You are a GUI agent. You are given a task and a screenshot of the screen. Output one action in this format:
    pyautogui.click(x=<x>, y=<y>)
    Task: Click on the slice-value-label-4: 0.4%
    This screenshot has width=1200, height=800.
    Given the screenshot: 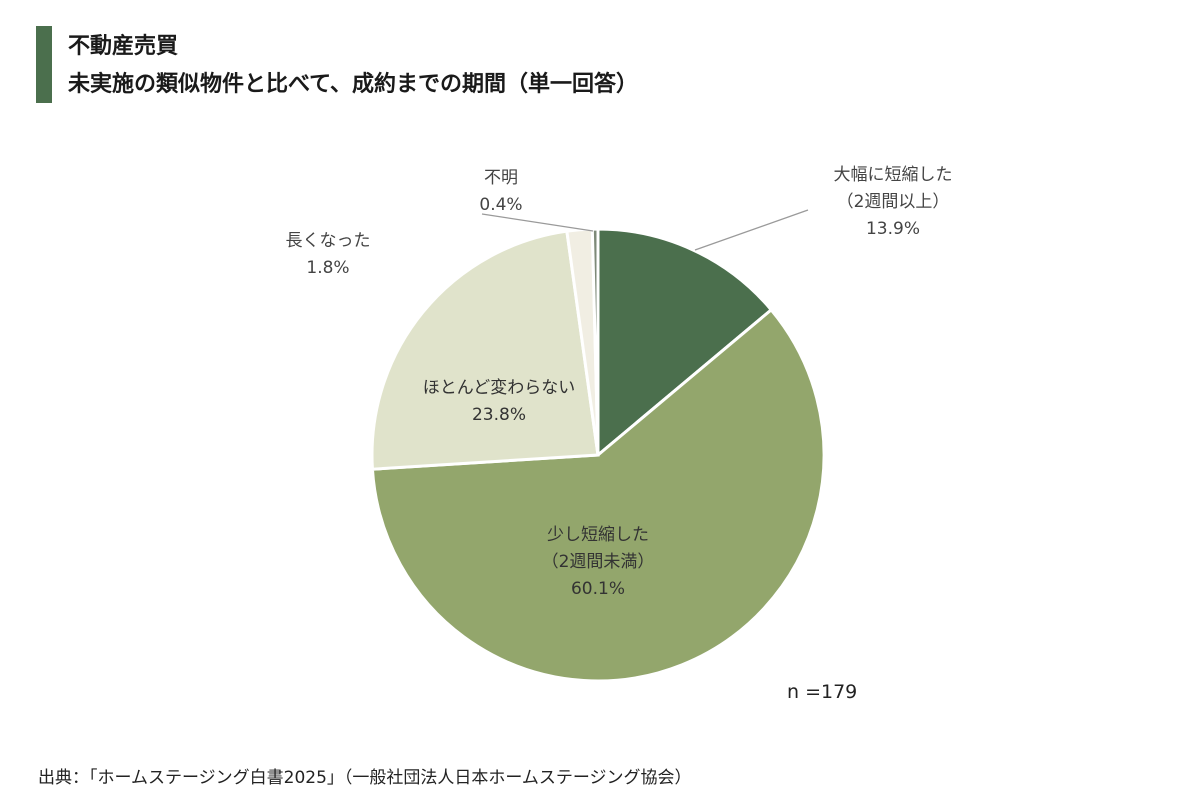 What is the action you would take?
    pyautogui.click(x=500, y=205)
    